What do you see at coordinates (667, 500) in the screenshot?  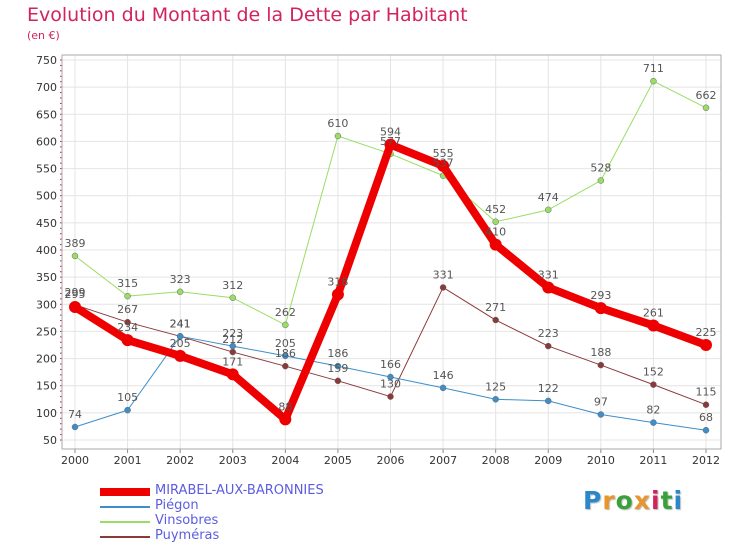 I see `logo-letter: t` at bounding box center [667, 500].